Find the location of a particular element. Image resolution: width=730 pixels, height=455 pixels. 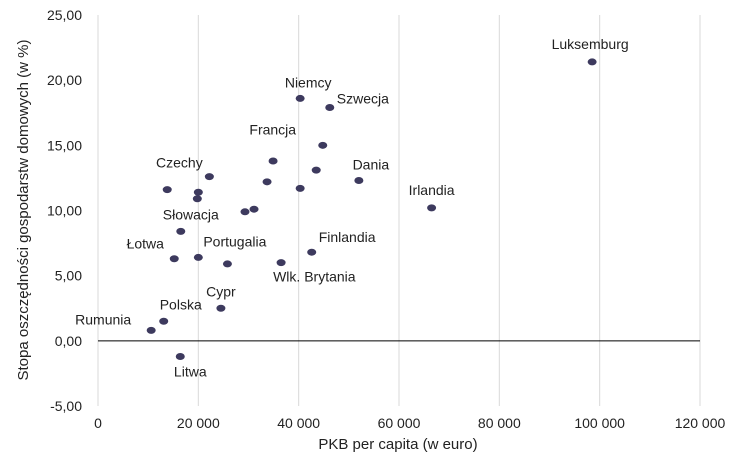

x-tick-label: 20 000 is located at coordinates (198, 423).